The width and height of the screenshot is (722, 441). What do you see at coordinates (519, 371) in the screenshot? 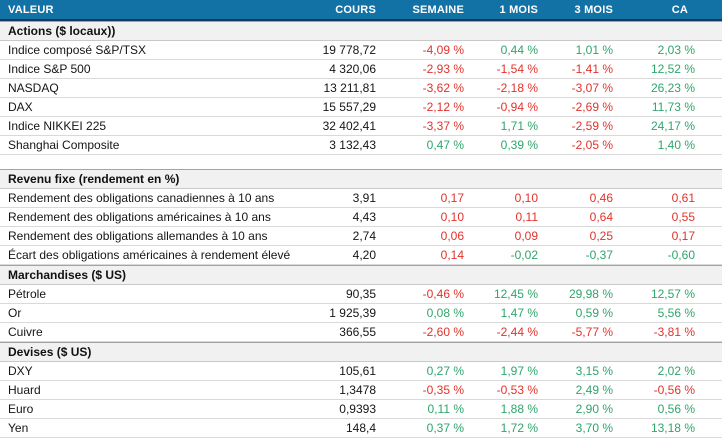
I see `1mois-value: 1,97 %` at bounding box center [519, 371].